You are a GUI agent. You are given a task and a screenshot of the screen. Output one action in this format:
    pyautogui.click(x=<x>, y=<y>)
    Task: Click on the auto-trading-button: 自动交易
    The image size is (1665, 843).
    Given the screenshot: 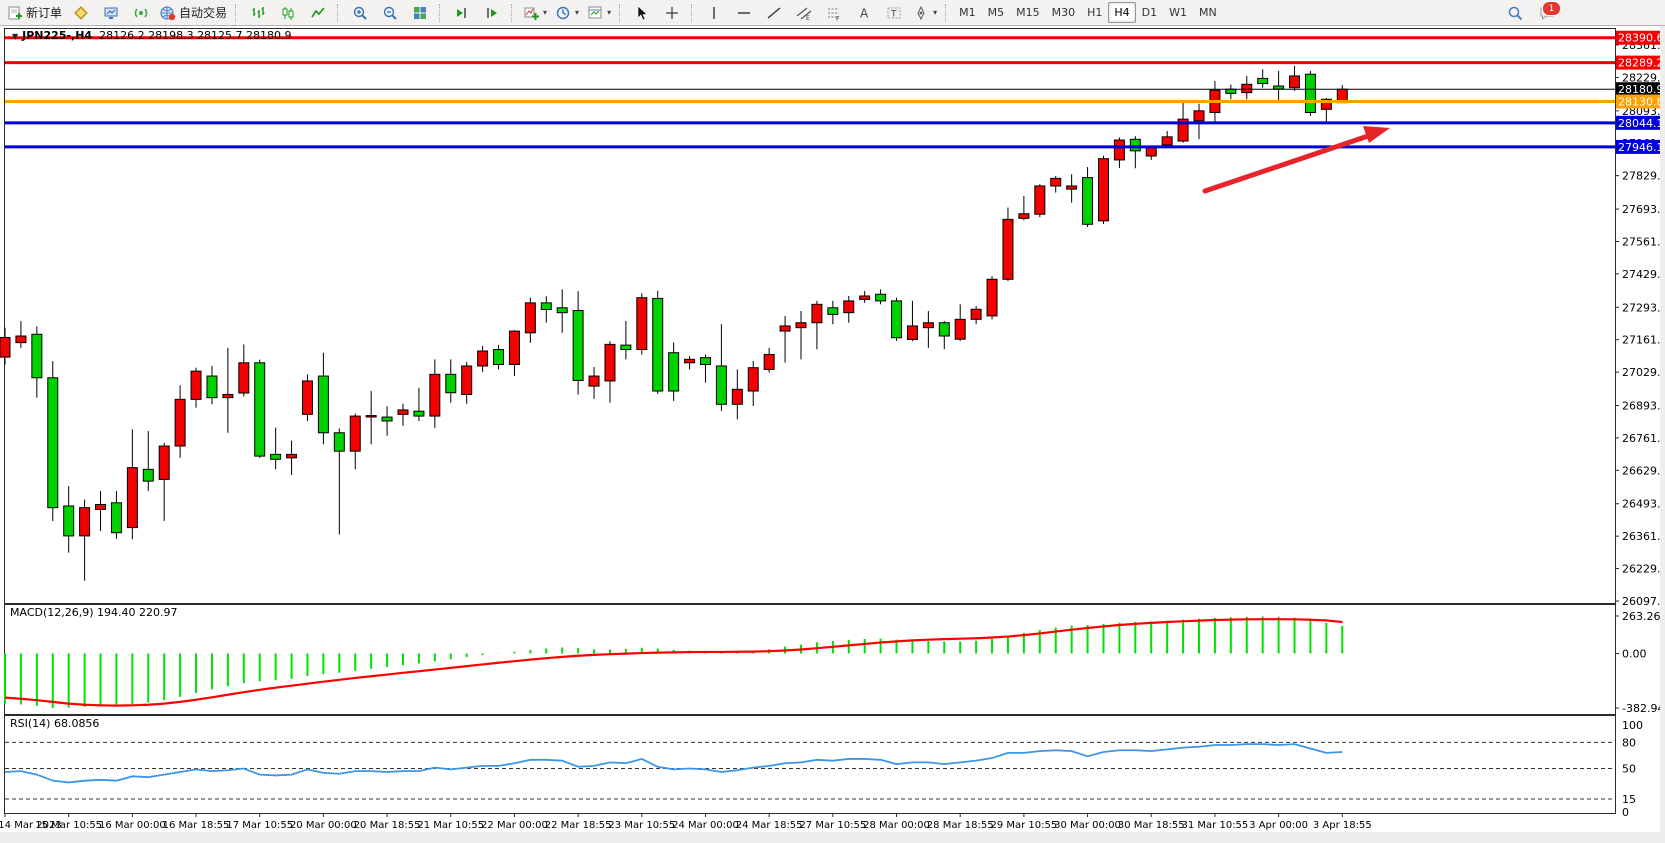 What is the action you would take?
    pyautogui.click(x=193, y=12)
    